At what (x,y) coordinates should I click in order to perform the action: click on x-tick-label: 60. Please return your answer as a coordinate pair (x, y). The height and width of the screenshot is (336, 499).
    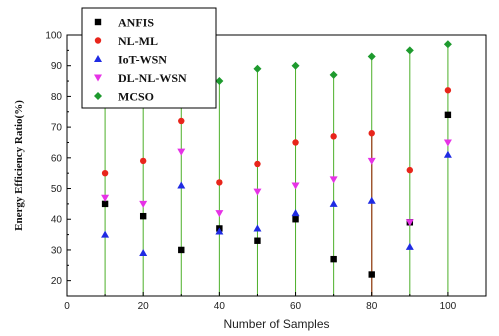
    Looking at the image, I should click on (296, 306).